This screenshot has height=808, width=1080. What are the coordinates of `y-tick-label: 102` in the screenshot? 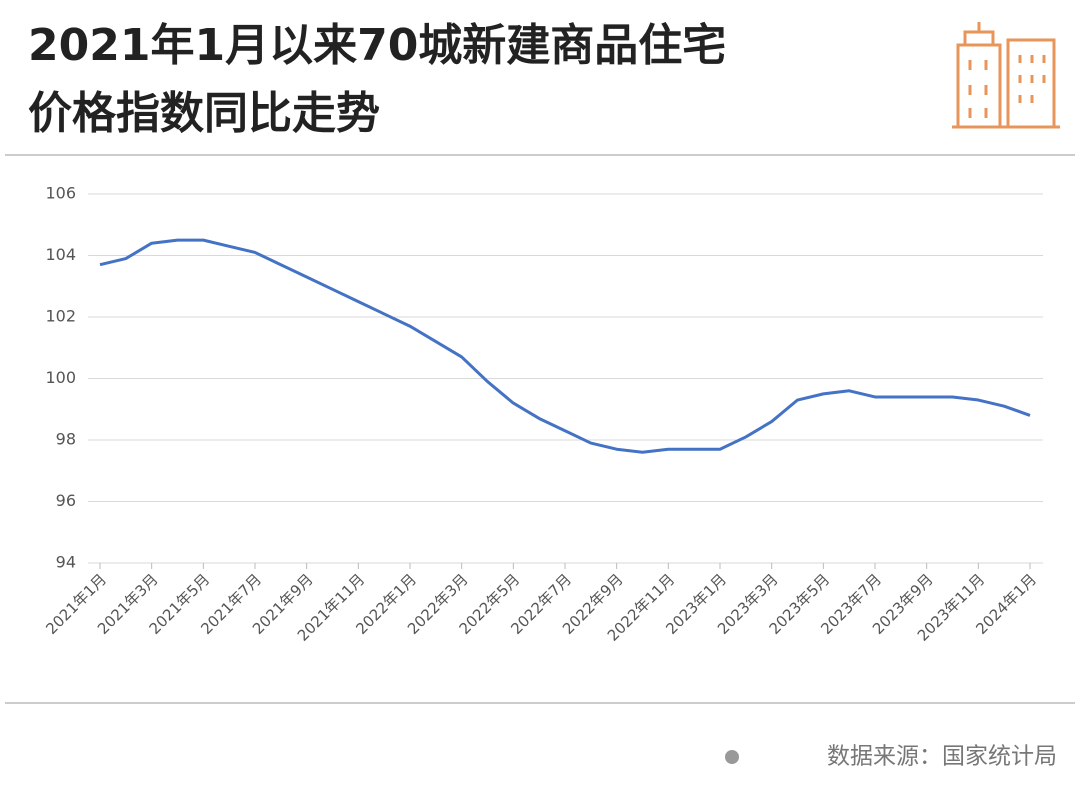 It's located at (60, 316).